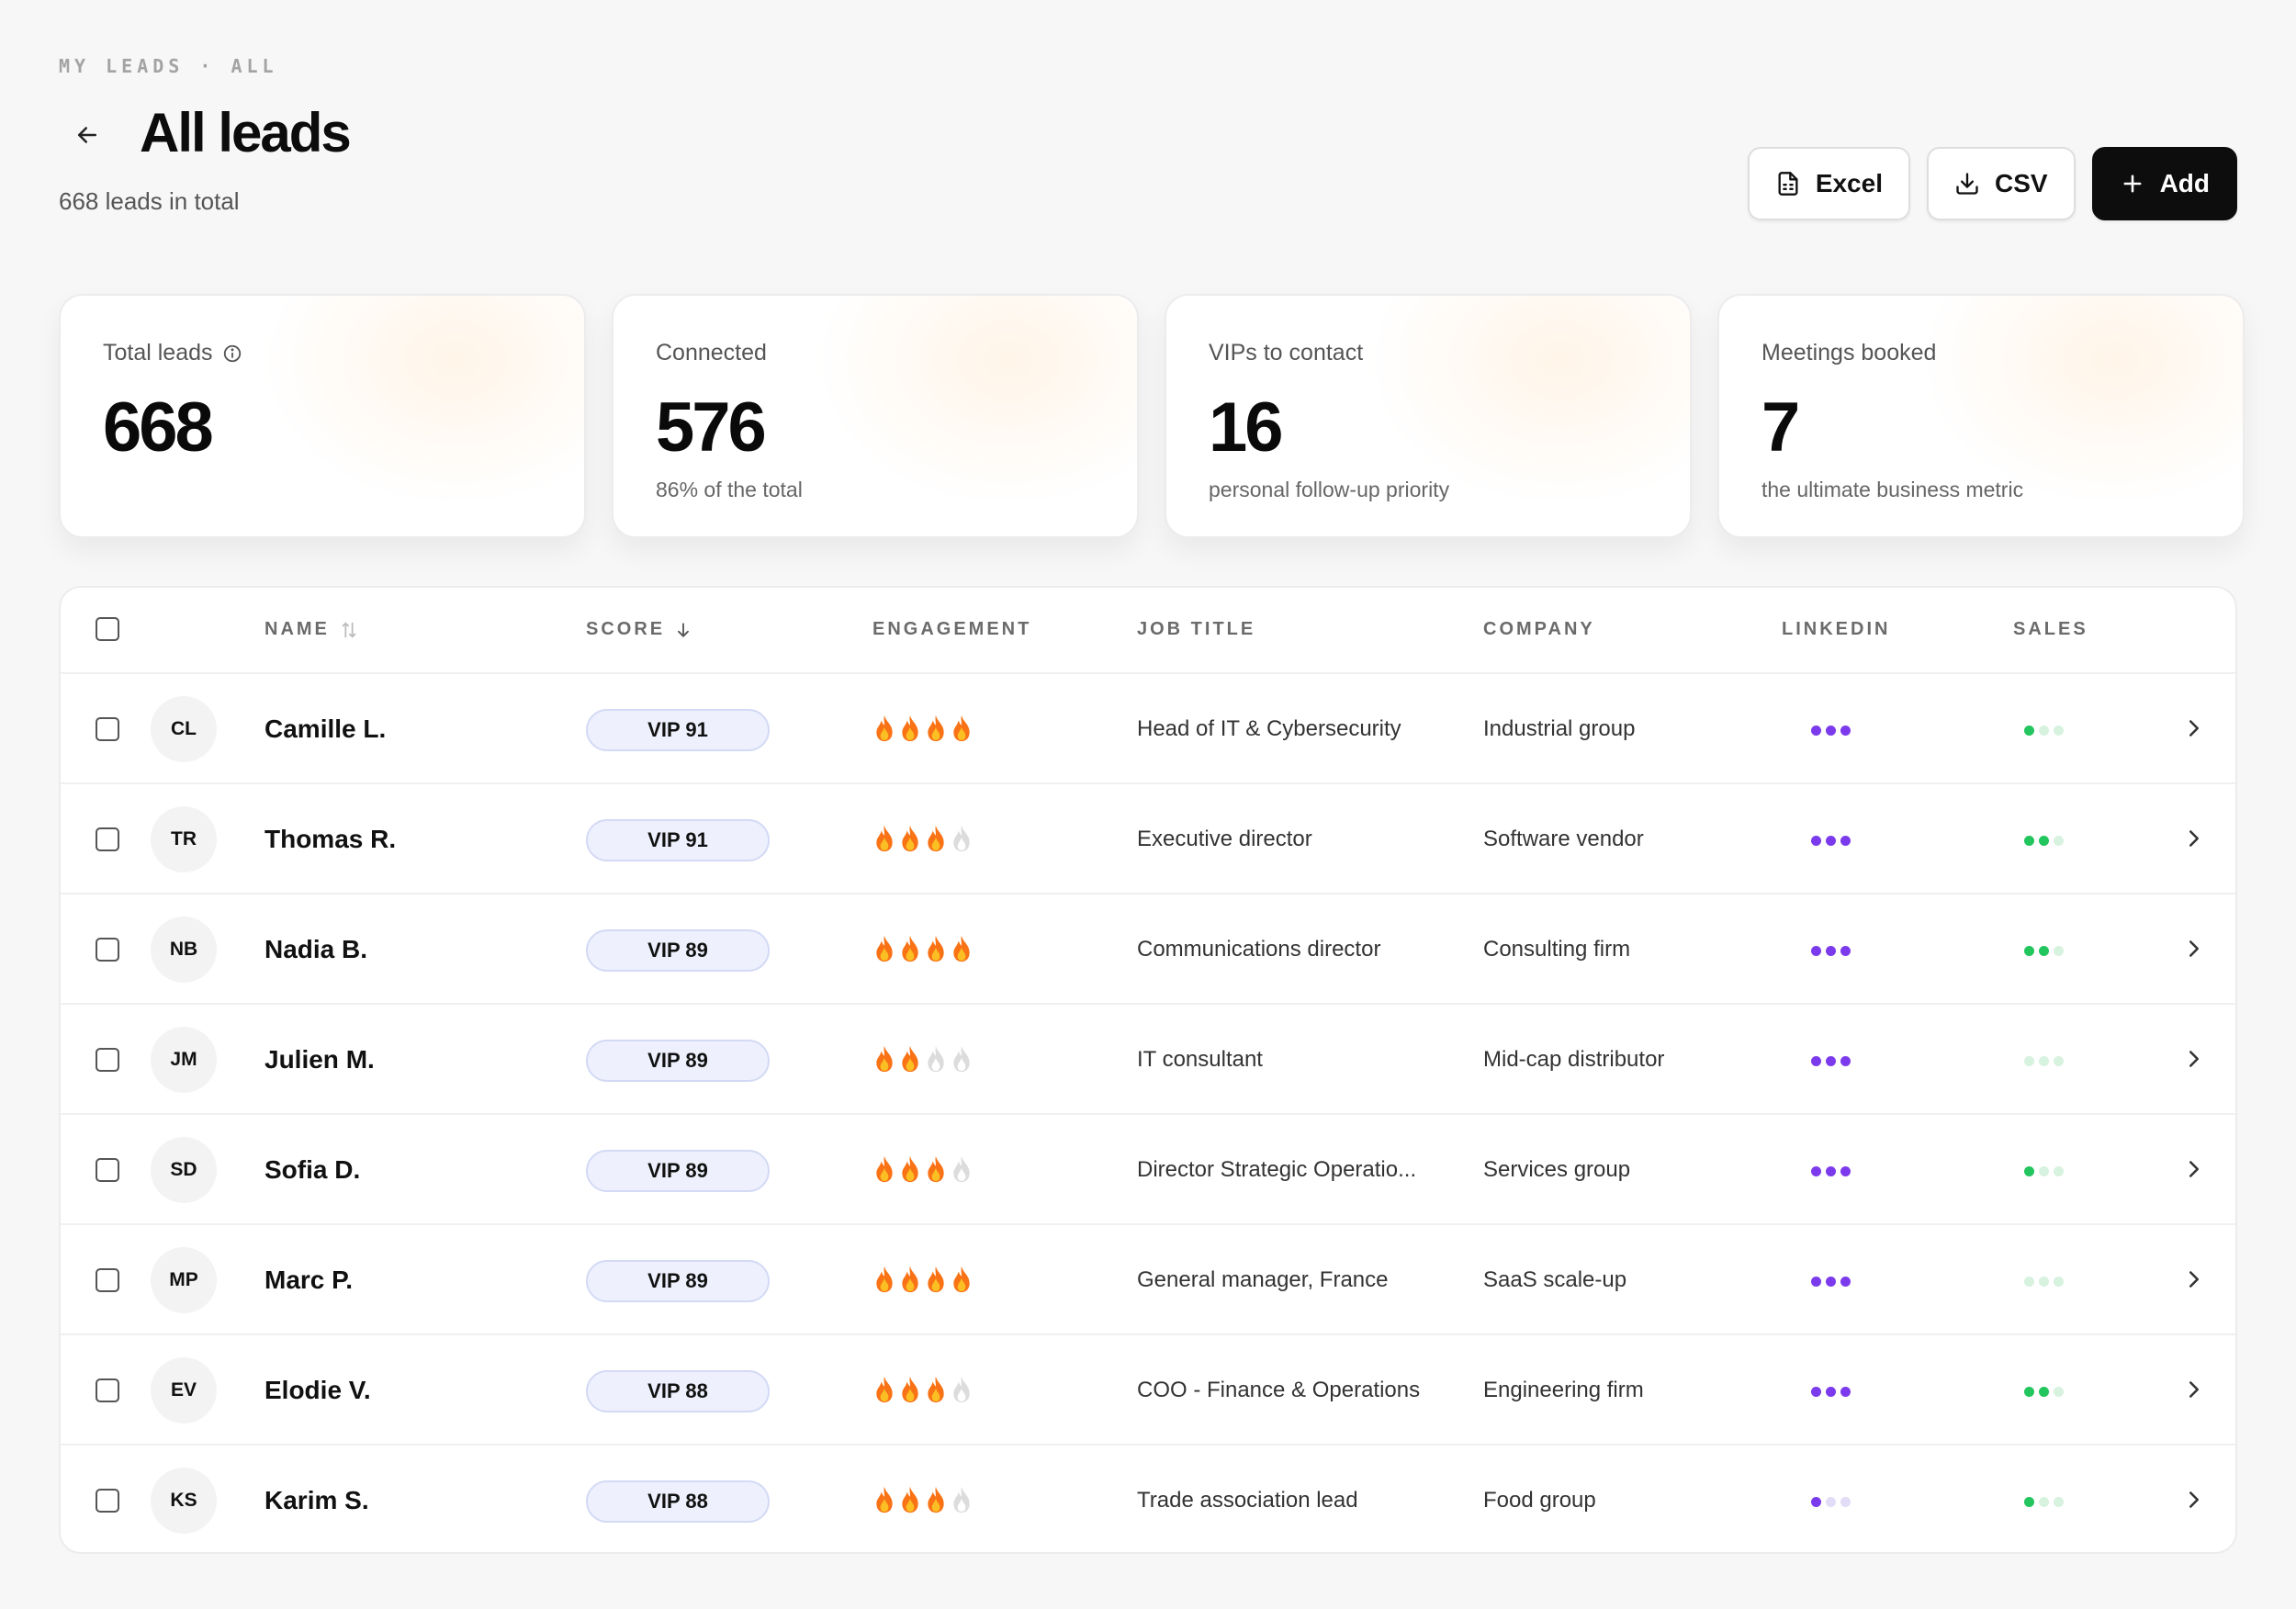 The width and height of the screenshot is (2296, 1609). Describe the element at coordinates (2001, 183) in the screenshot. I see `csv-export-button: CSV` at that location.